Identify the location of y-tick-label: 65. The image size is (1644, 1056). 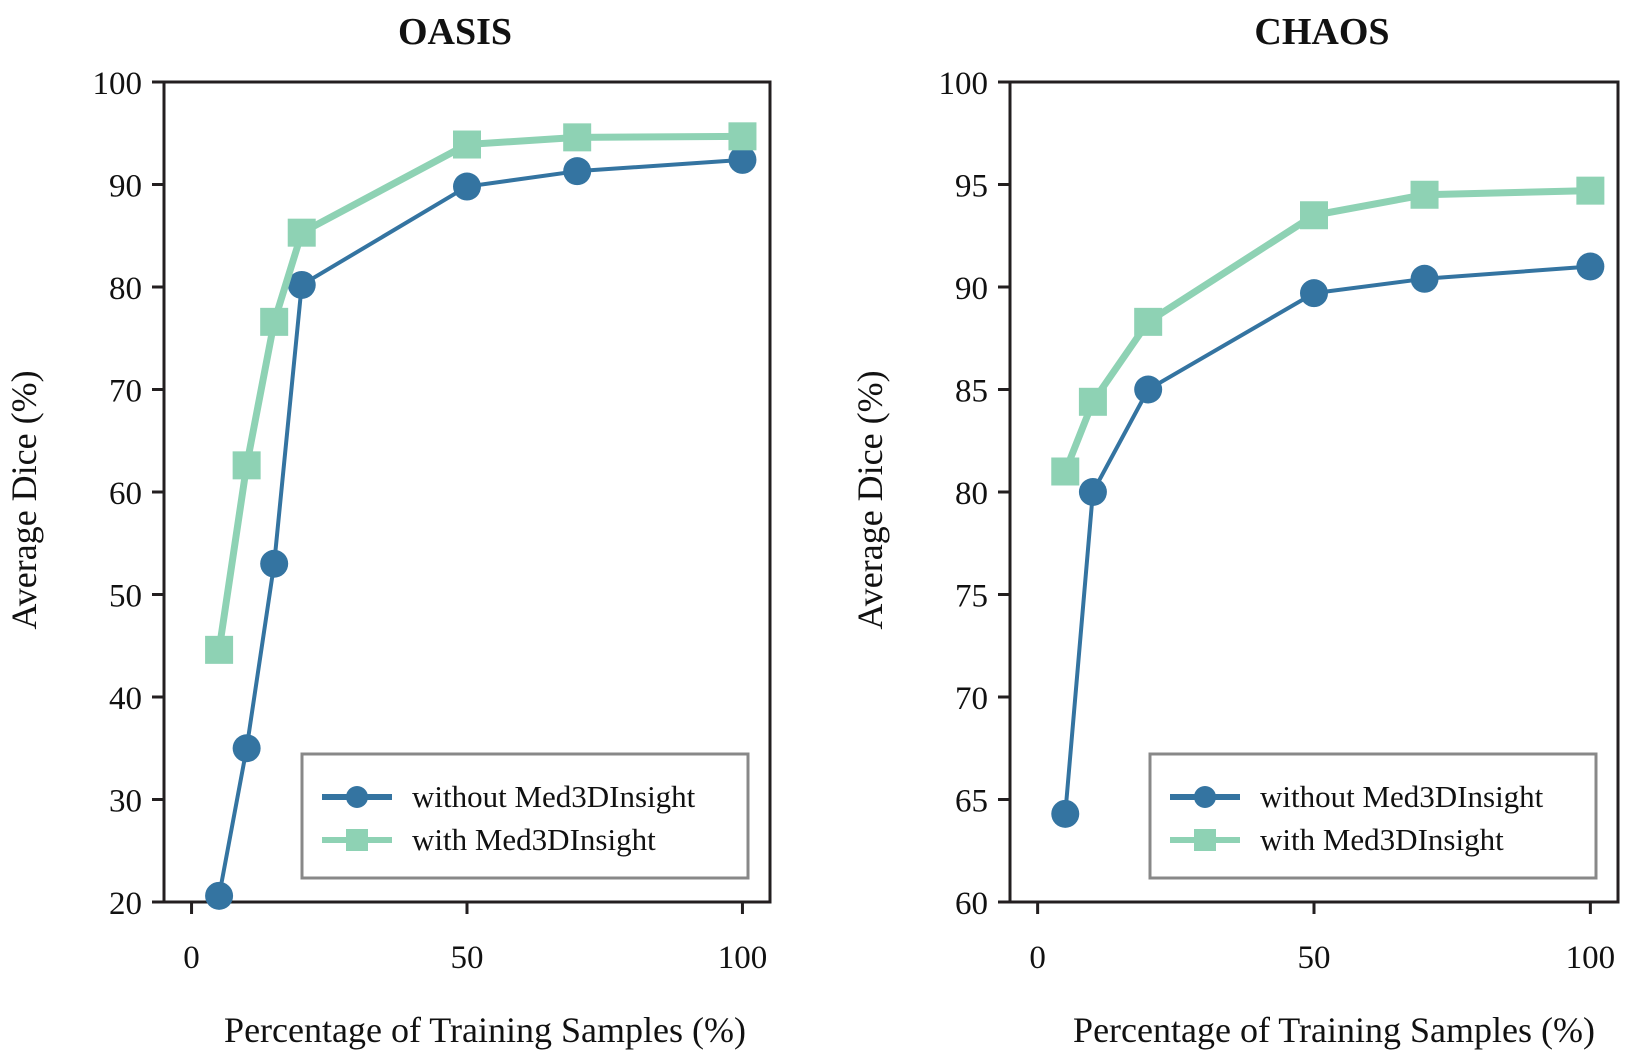
(971, 802).